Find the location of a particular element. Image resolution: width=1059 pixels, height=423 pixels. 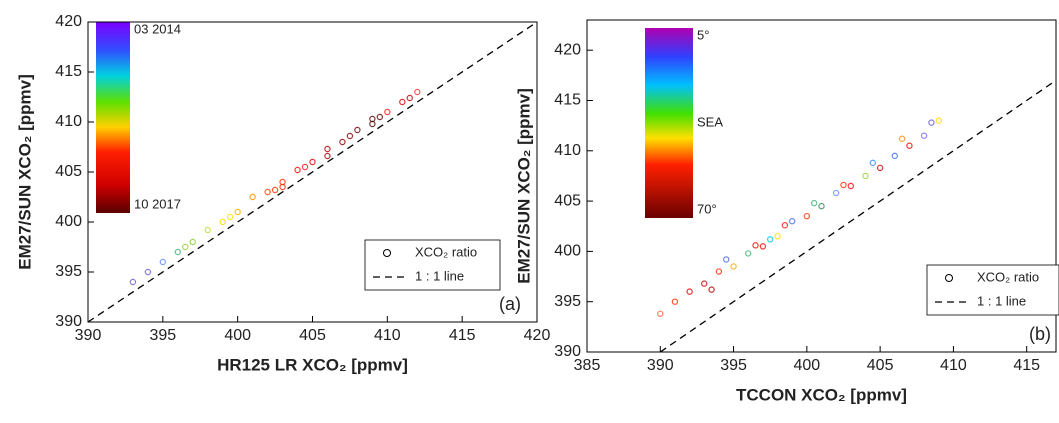

legend-label: 1 : 1 line is located at coordinates (439, 275).